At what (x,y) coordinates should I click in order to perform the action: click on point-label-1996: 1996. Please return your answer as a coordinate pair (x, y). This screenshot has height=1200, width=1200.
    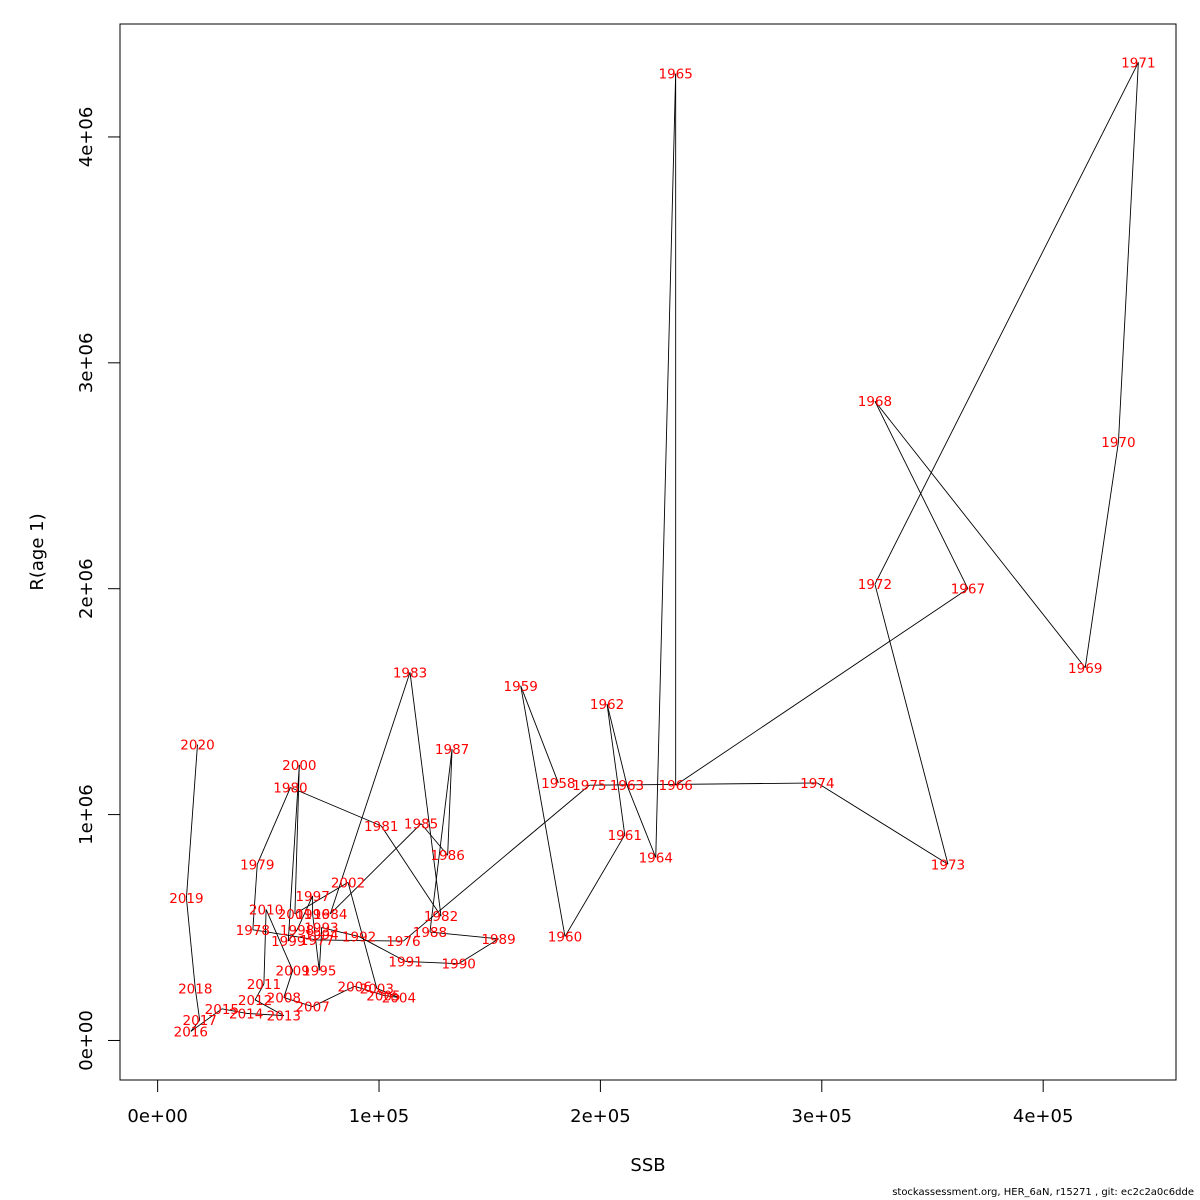
    Looking at the image, I should click on (312, 915).